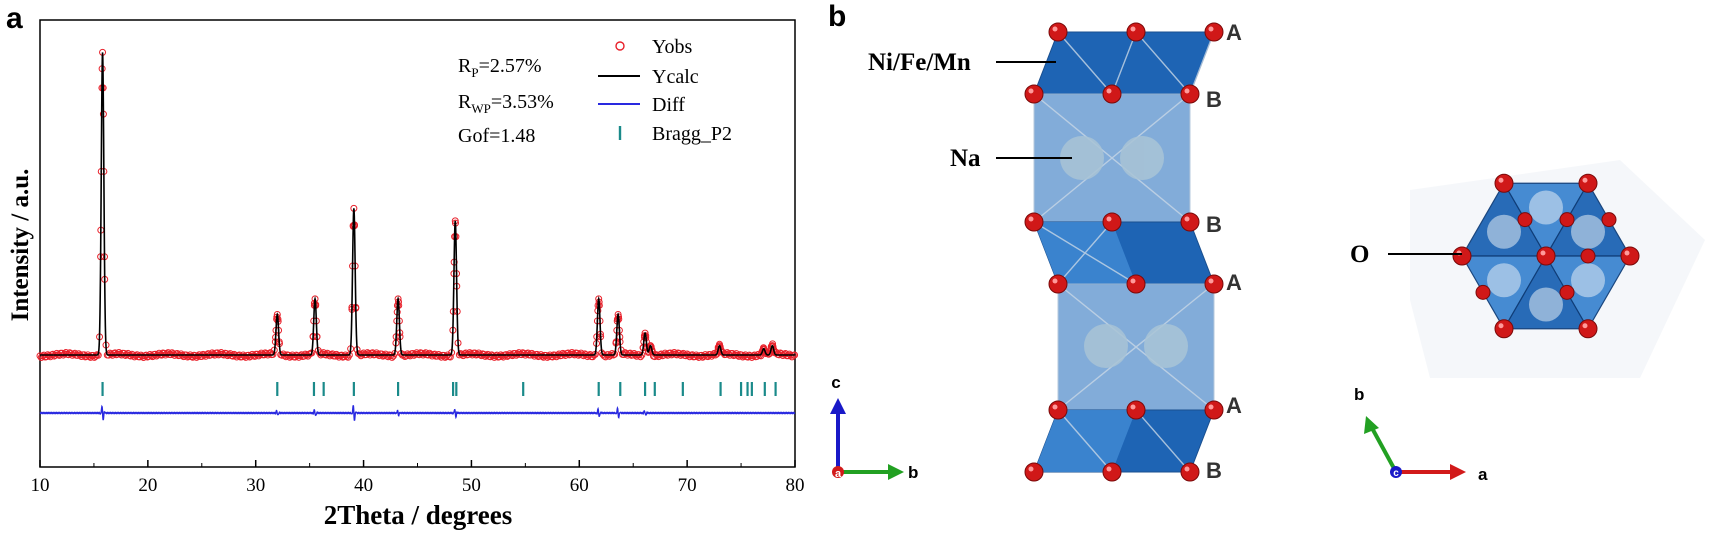  I want to click on fit-stats: RP=2.57% RWP=3.53% Gof=1.48, so click(506, 101).